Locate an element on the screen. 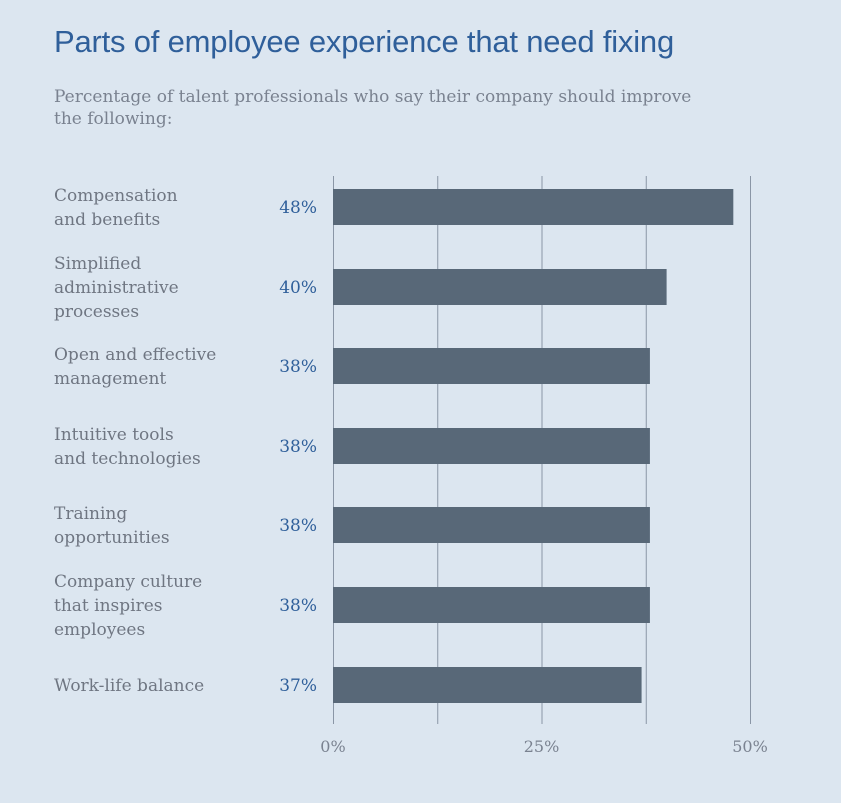  category-label-line: Work-life balance is located at coordinates (129, 686).